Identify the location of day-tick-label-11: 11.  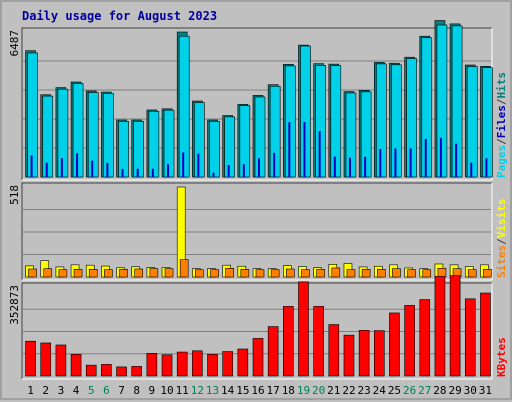
(182, 390).